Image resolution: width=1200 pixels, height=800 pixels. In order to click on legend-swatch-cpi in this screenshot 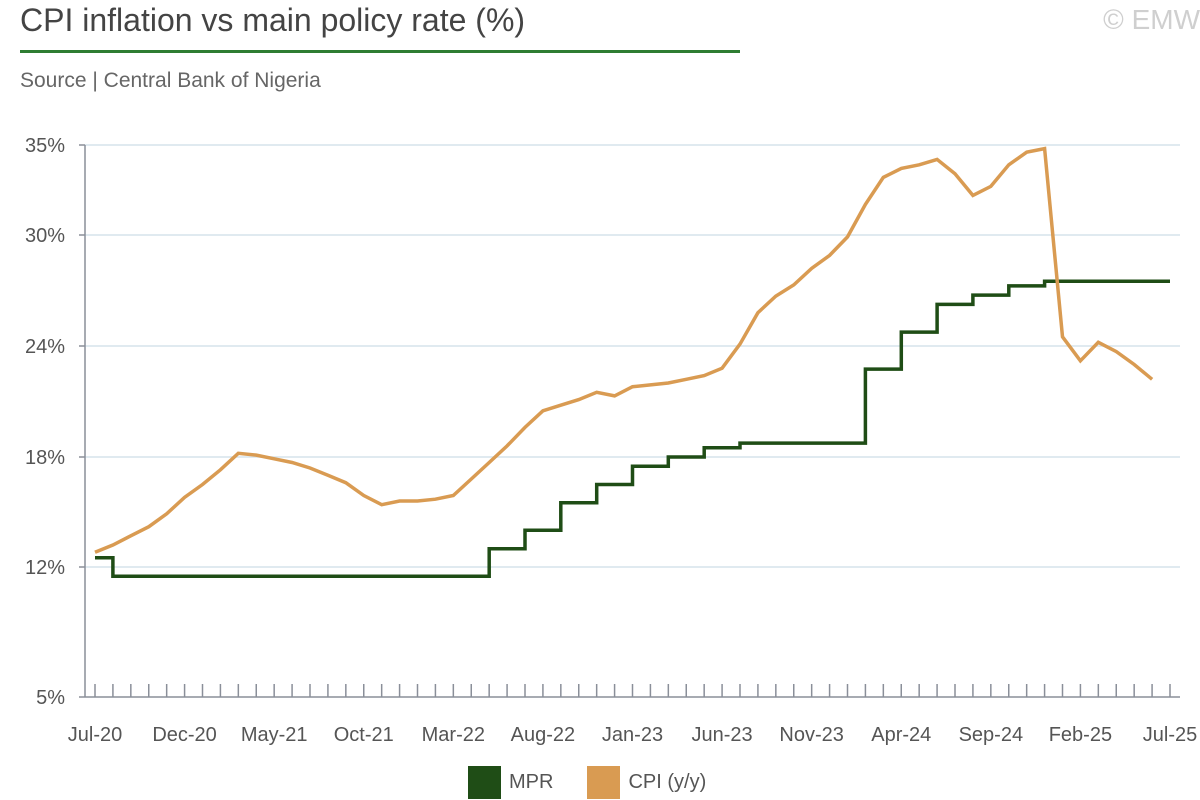, I will do `click(604, 782)`.